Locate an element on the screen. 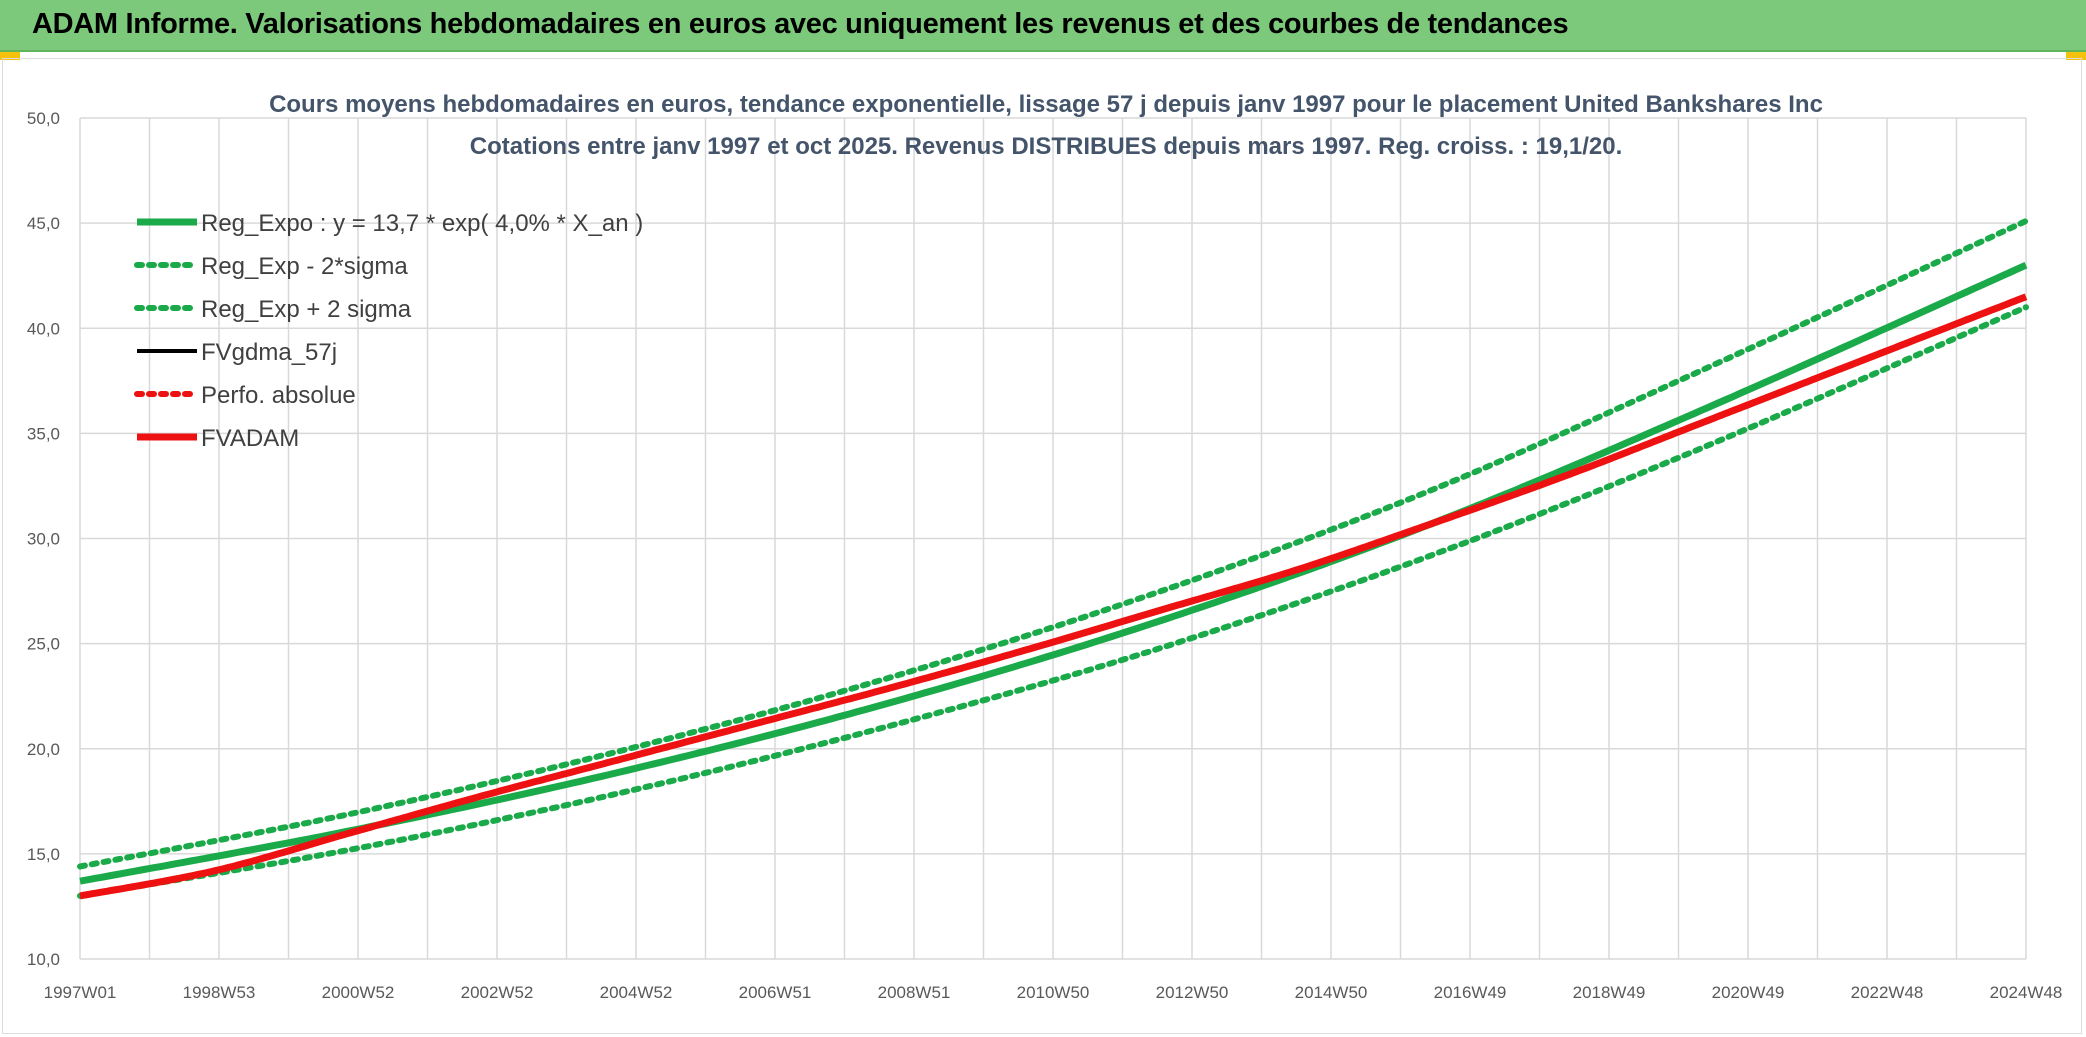 The width and height of the screenshot is (2086, 1037). x-tick-label: 2008W51 is located at coordinates (914, 992).